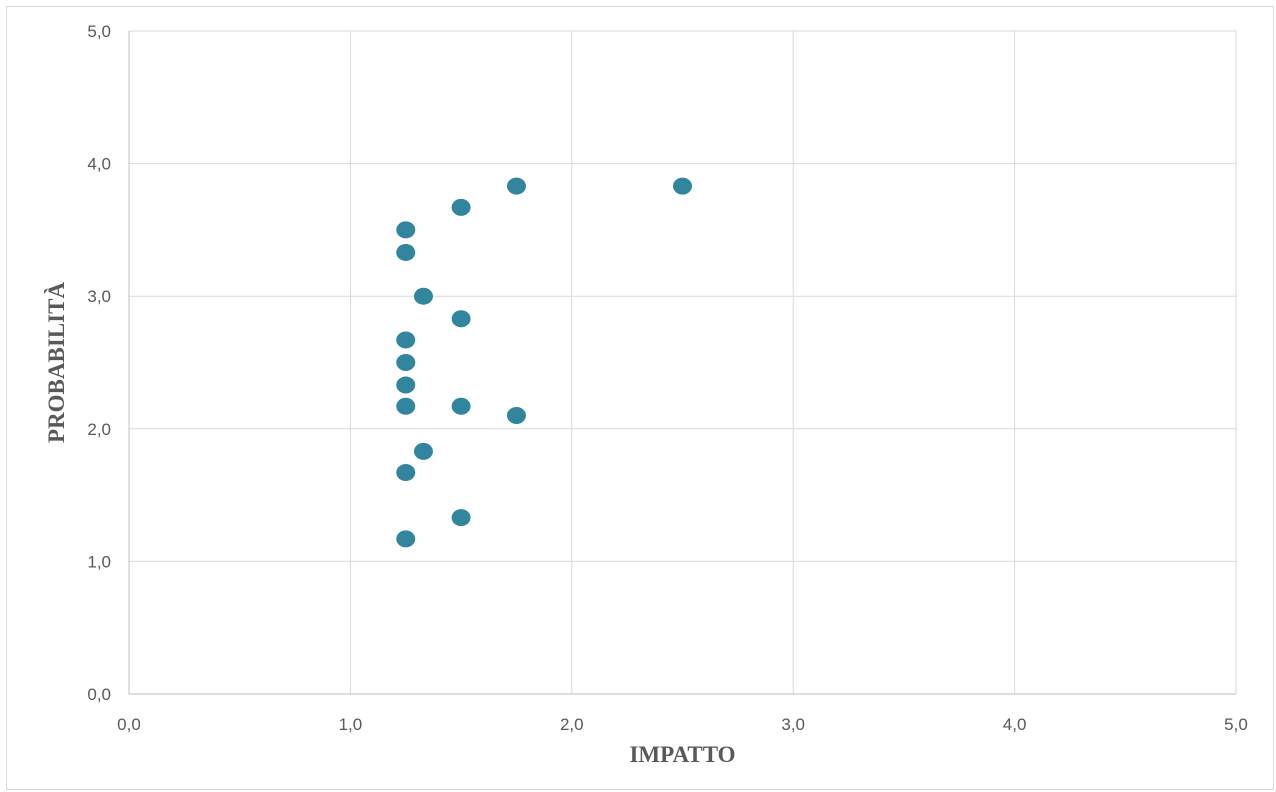 The image size is (1276, 792). Describe the element at coordinates (99, 694) in the screenshot. I see `y-tick-label: 0,0` at that location.